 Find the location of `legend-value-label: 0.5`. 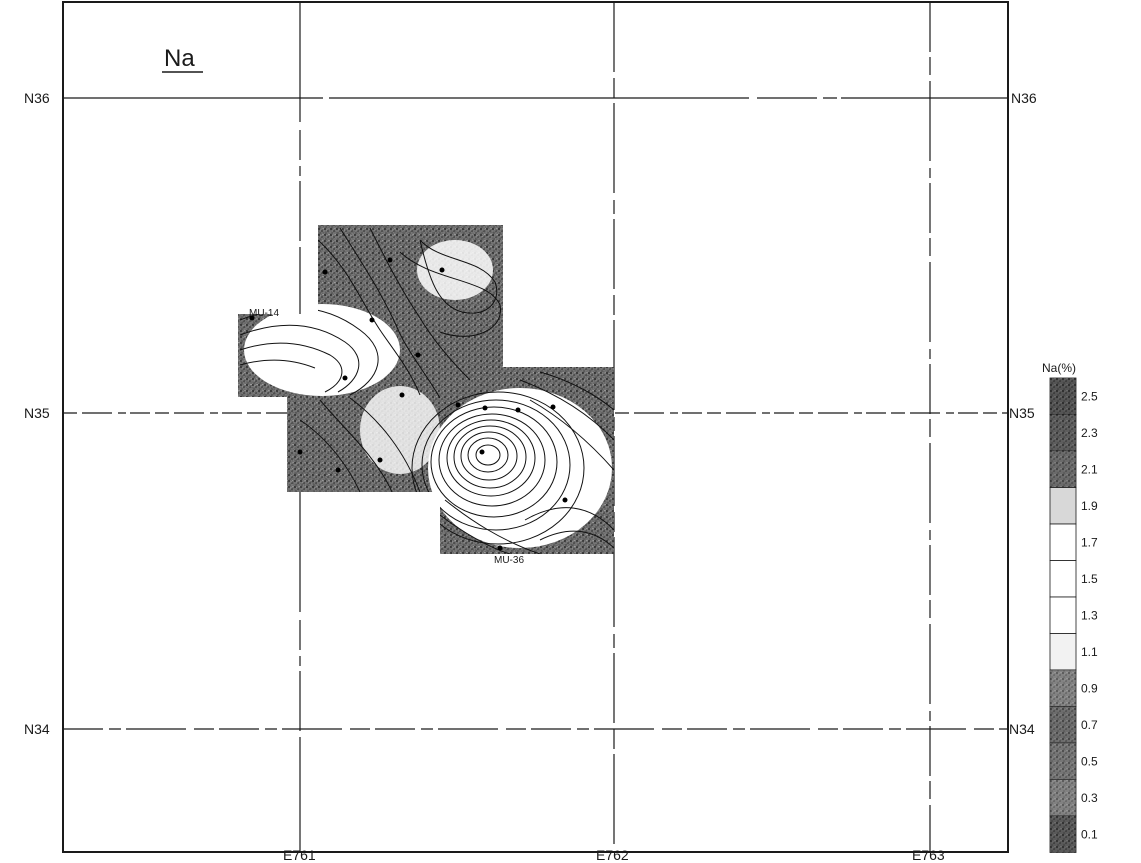

legend-value-label: 0.5 is located at coordinates (1089, 761).